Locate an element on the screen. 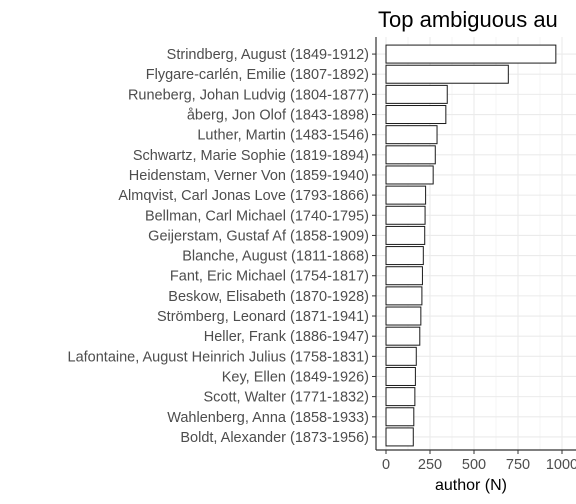 Image resolution: width=576 pixels, height=504 pixels. y-tick-label: Geijerstam, Gustaf Af (1858-1909) is located at coordinates (258, 236).